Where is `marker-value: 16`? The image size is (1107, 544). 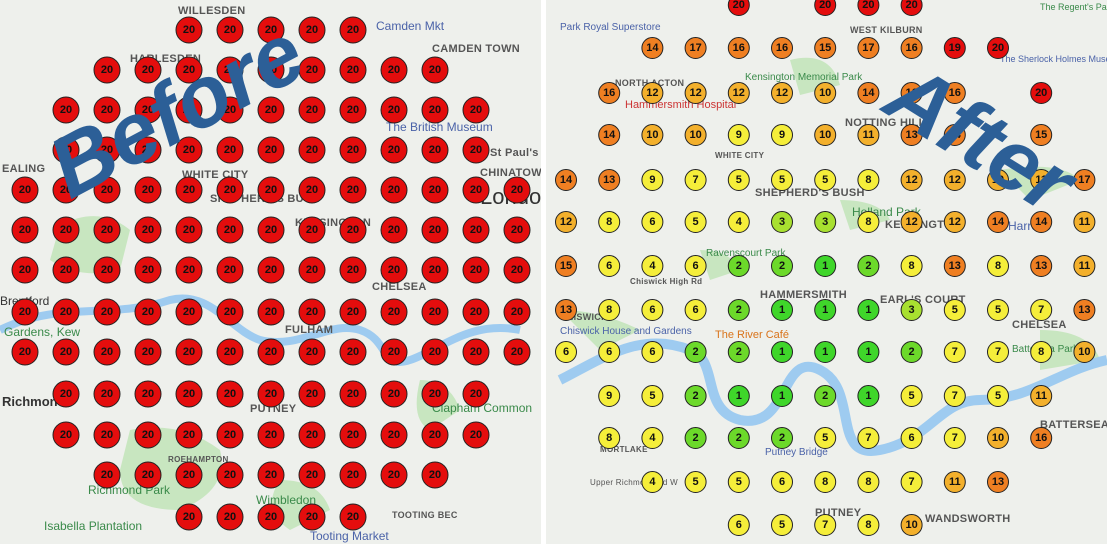
marker-value: 16 is located at coordinates (911, 48).